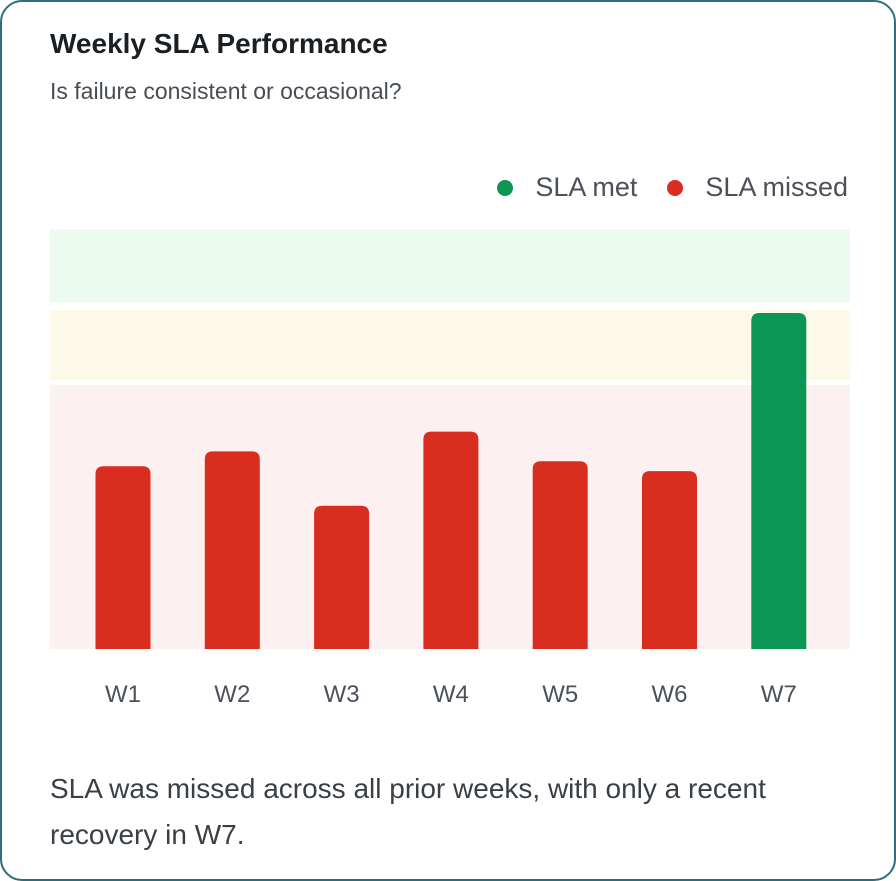  What do you see at coordinates (342, 694) in the screenshot?
I see `x-tick-label-w3: W3` at bounding box center [342, 694].